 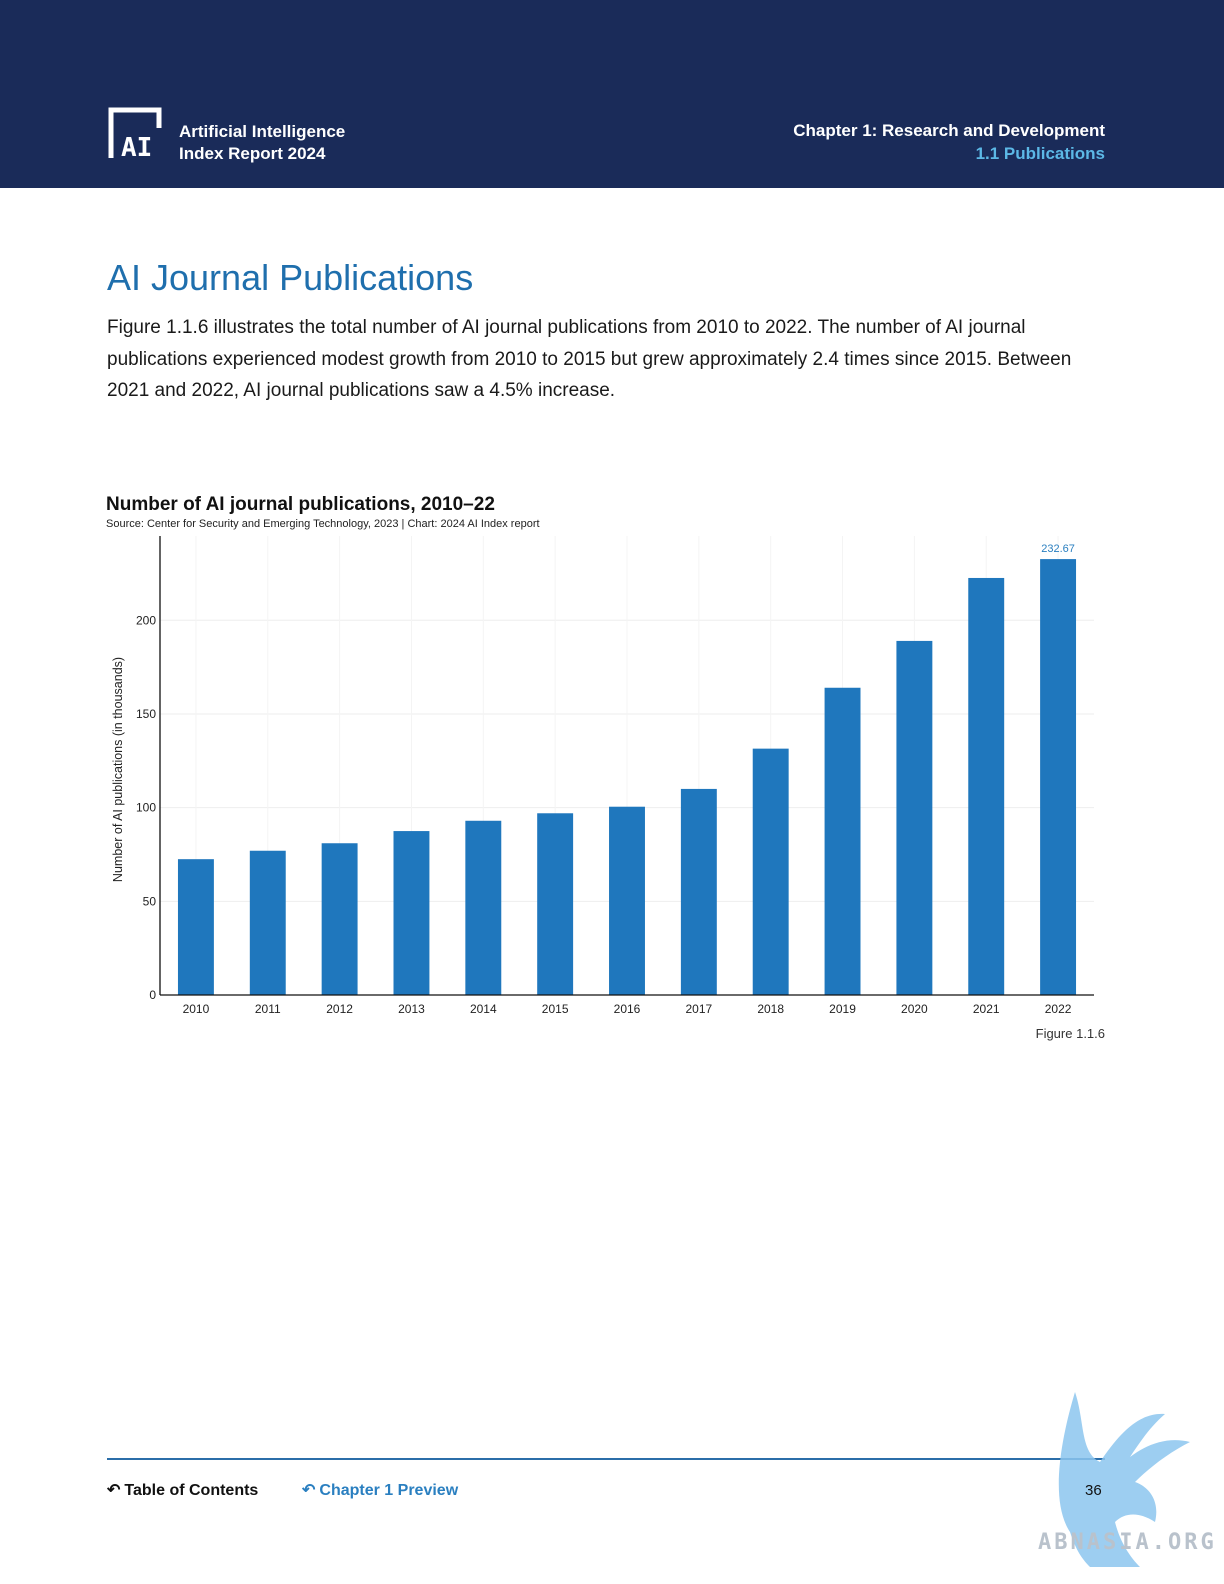 What do you see at coordinates (483, 907) in the screenshot?
I see `bar-2014` at bounding box center [483, 907].